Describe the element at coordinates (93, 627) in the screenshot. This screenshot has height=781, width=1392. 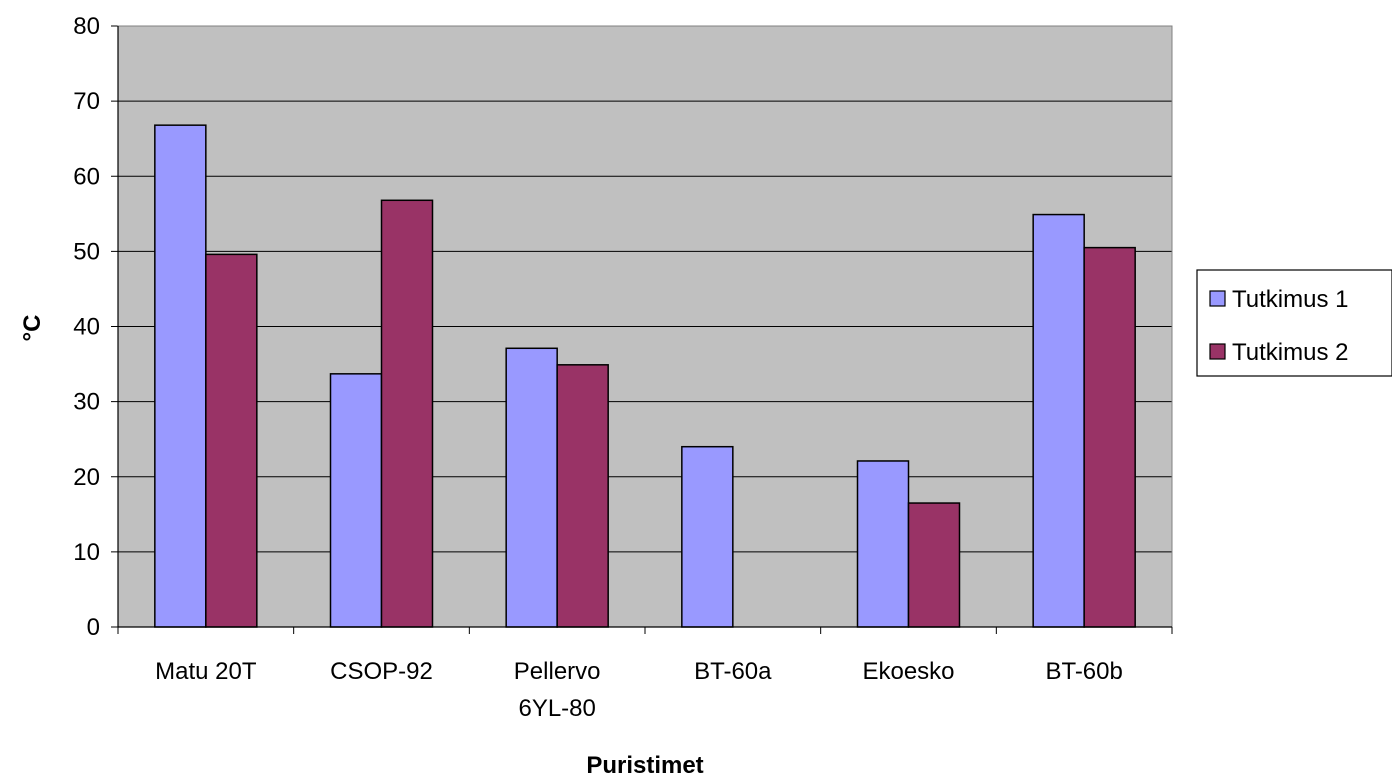
I see `y-tick-label: 0` at that location.